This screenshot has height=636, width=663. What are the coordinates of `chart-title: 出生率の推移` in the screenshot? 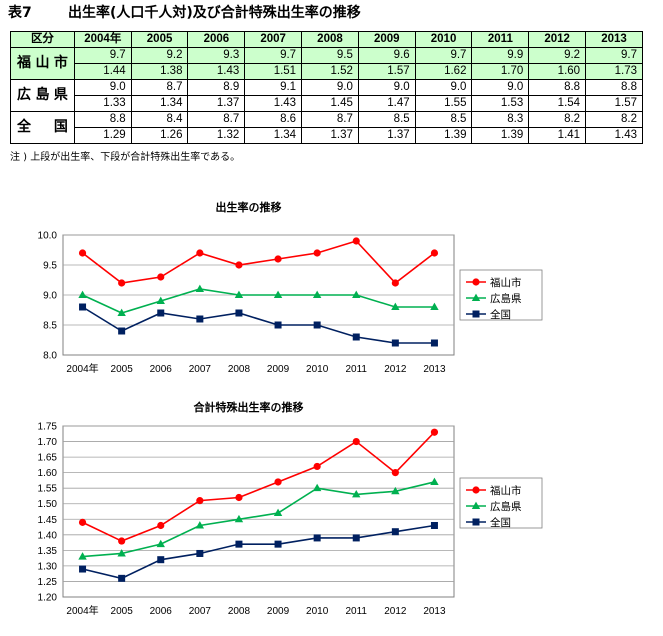 It's located at (249, 207).